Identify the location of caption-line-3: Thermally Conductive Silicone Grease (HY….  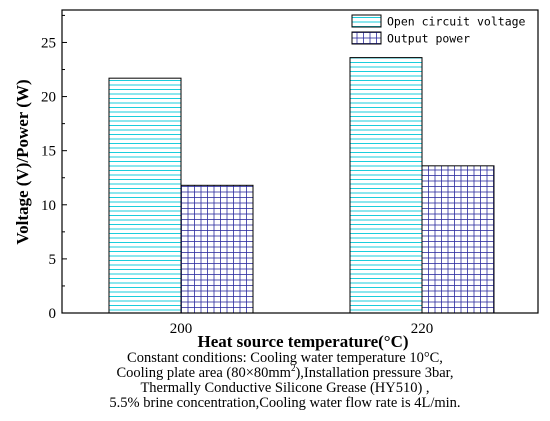
(285, 388).